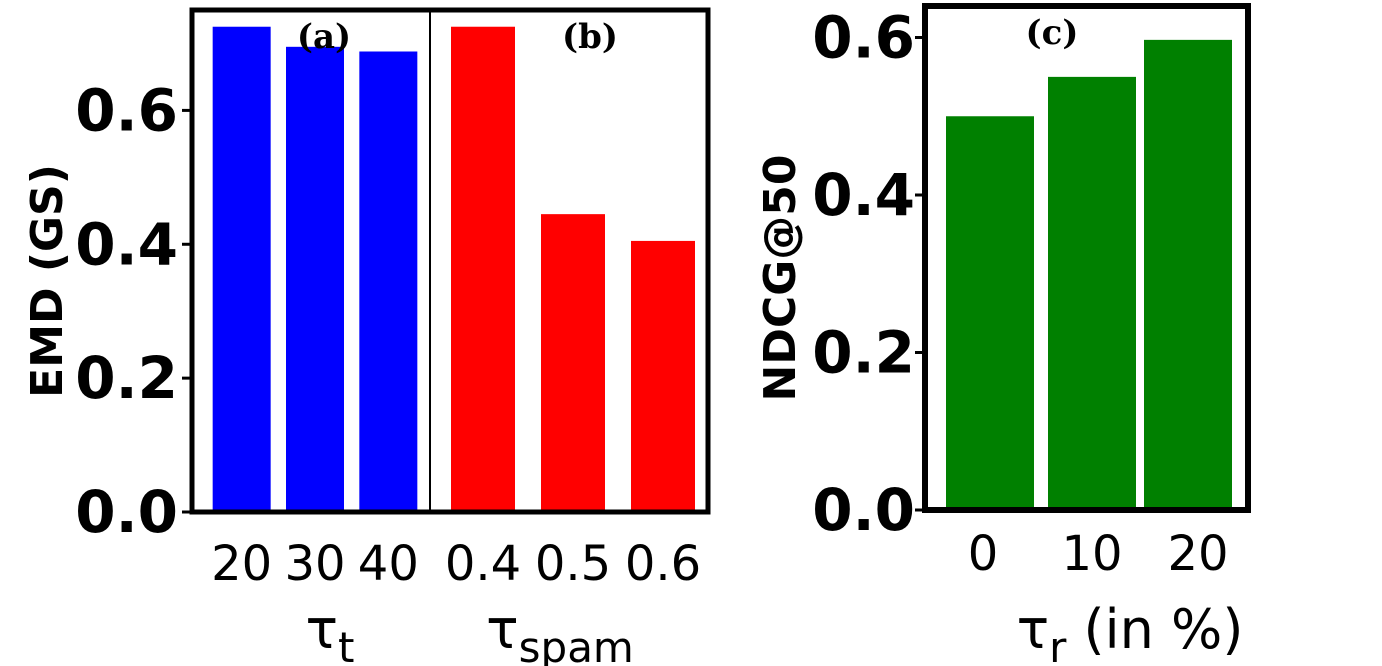 This screenshot has width=1382, height=666. What do you see at coordinates (663, 564) in the screenshot?
I see `panel-b-x-tick-label: 0.6` at bounding box center [663, 564].